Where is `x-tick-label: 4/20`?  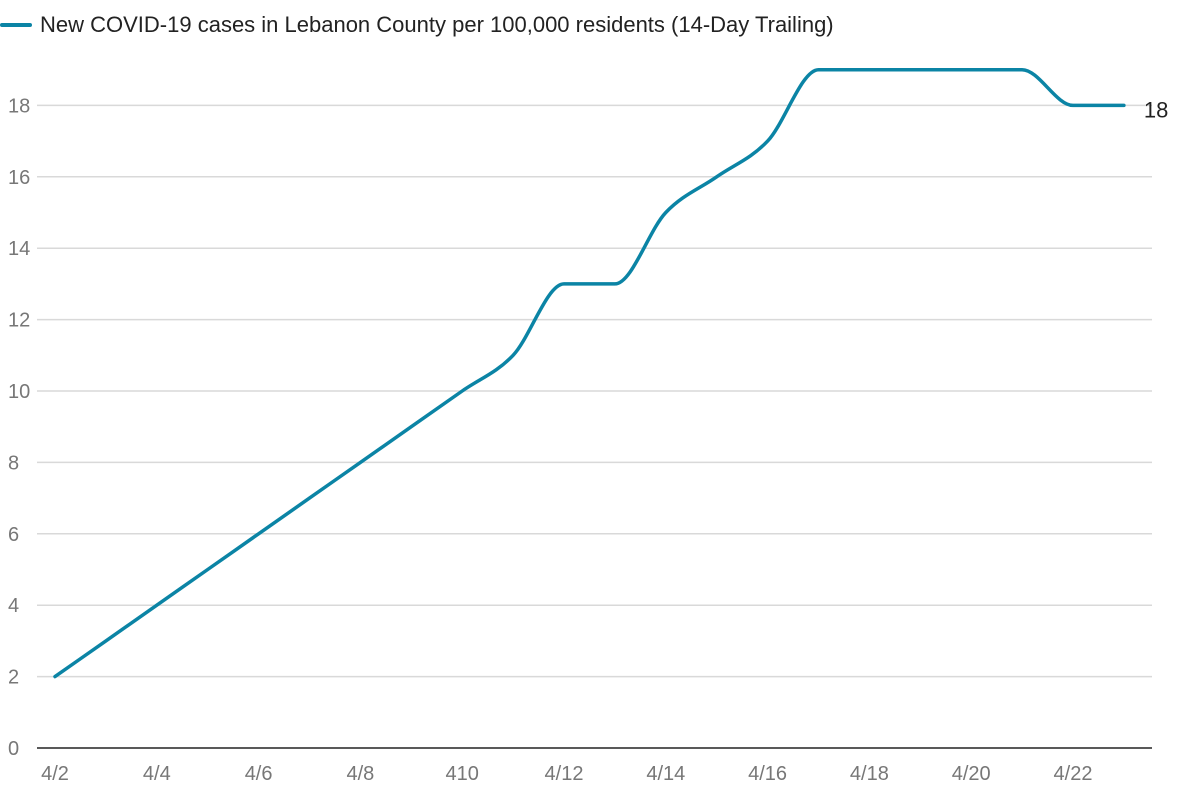 x-tick-label: 4/20 is located at coordinates (971, 774).